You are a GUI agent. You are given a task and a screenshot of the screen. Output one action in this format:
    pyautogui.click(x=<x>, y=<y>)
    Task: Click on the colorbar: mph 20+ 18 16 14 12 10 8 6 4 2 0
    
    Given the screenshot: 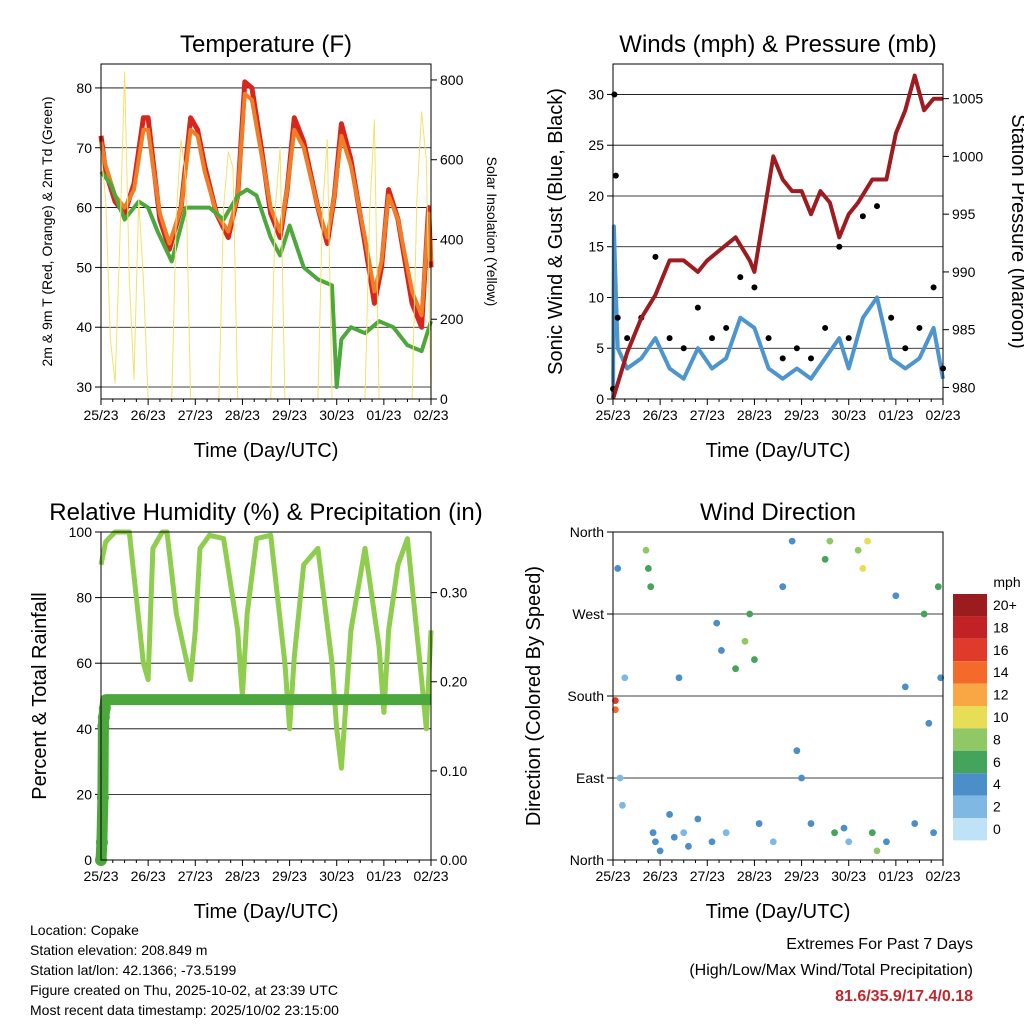 What is the action you would take?
    pyautogui.click(x=987, y=707)
    